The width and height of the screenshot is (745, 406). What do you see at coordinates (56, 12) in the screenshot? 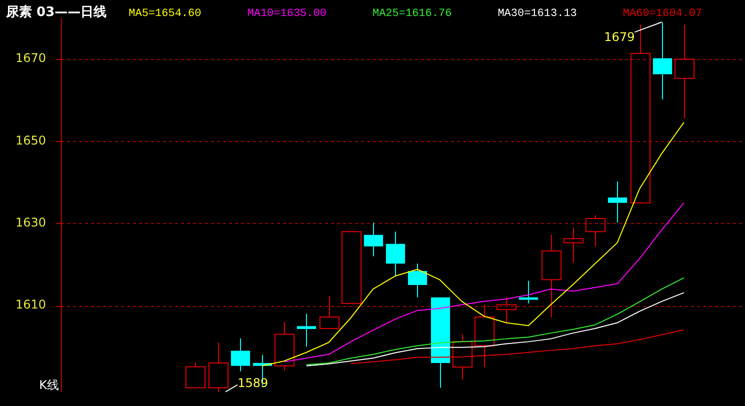
I see `text: 尿素 03——日线` at bounding box center [56, 12].